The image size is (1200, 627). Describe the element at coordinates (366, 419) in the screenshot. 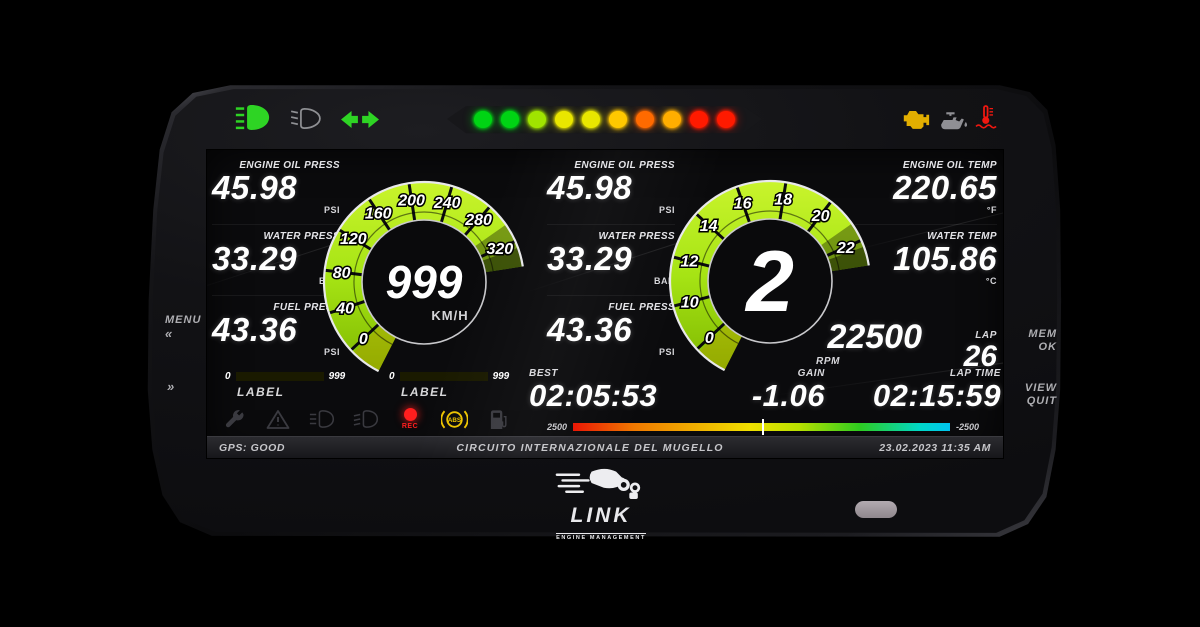

I see `status-icon-row: REC ABS` at that location.